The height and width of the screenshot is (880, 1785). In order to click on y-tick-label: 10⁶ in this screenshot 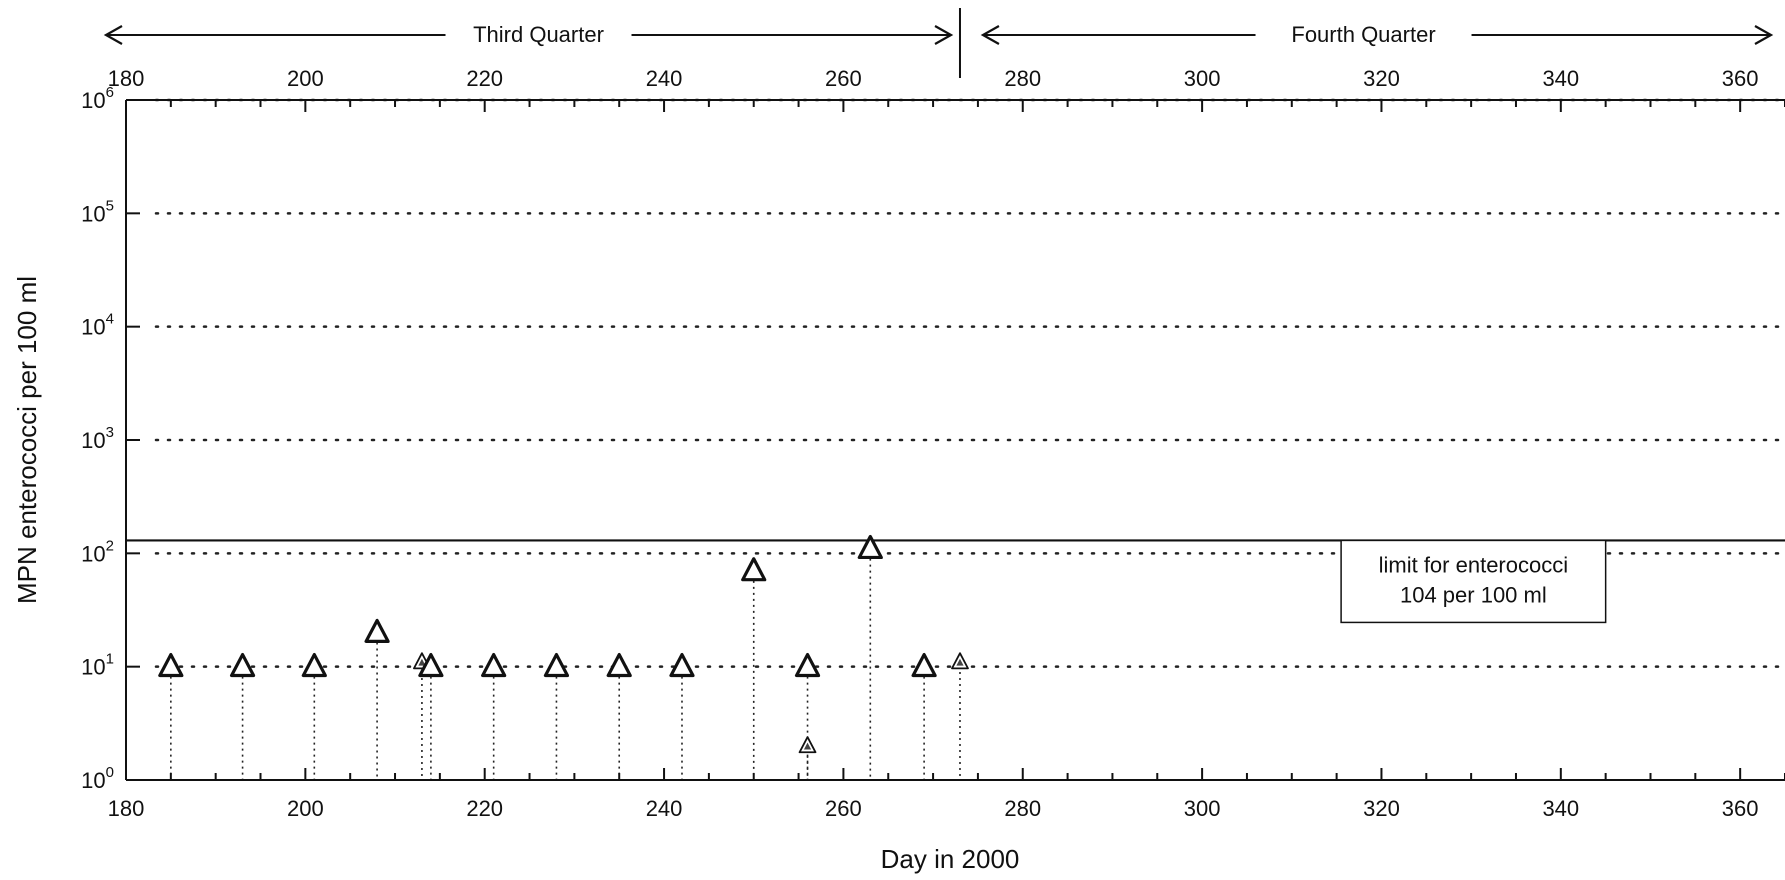, I will do `click(97, 98)`.